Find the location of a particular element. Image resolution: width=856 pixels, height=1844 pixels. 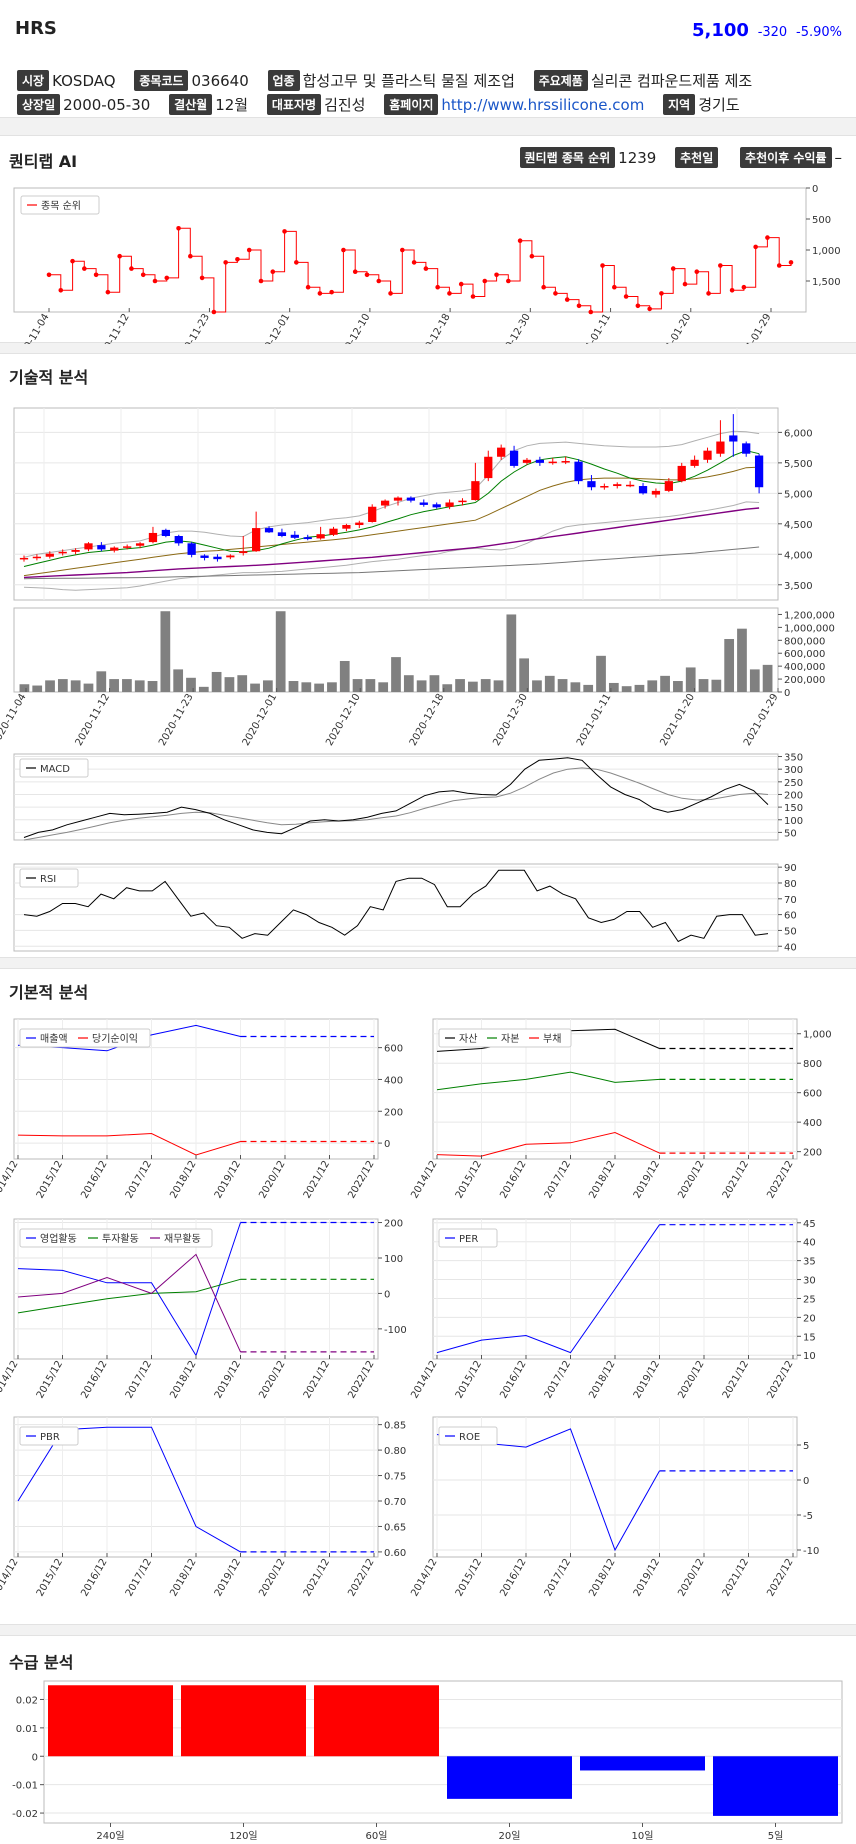

cashflow-x-tick-label: 2014/12 is located at coordinates (10, 1379).